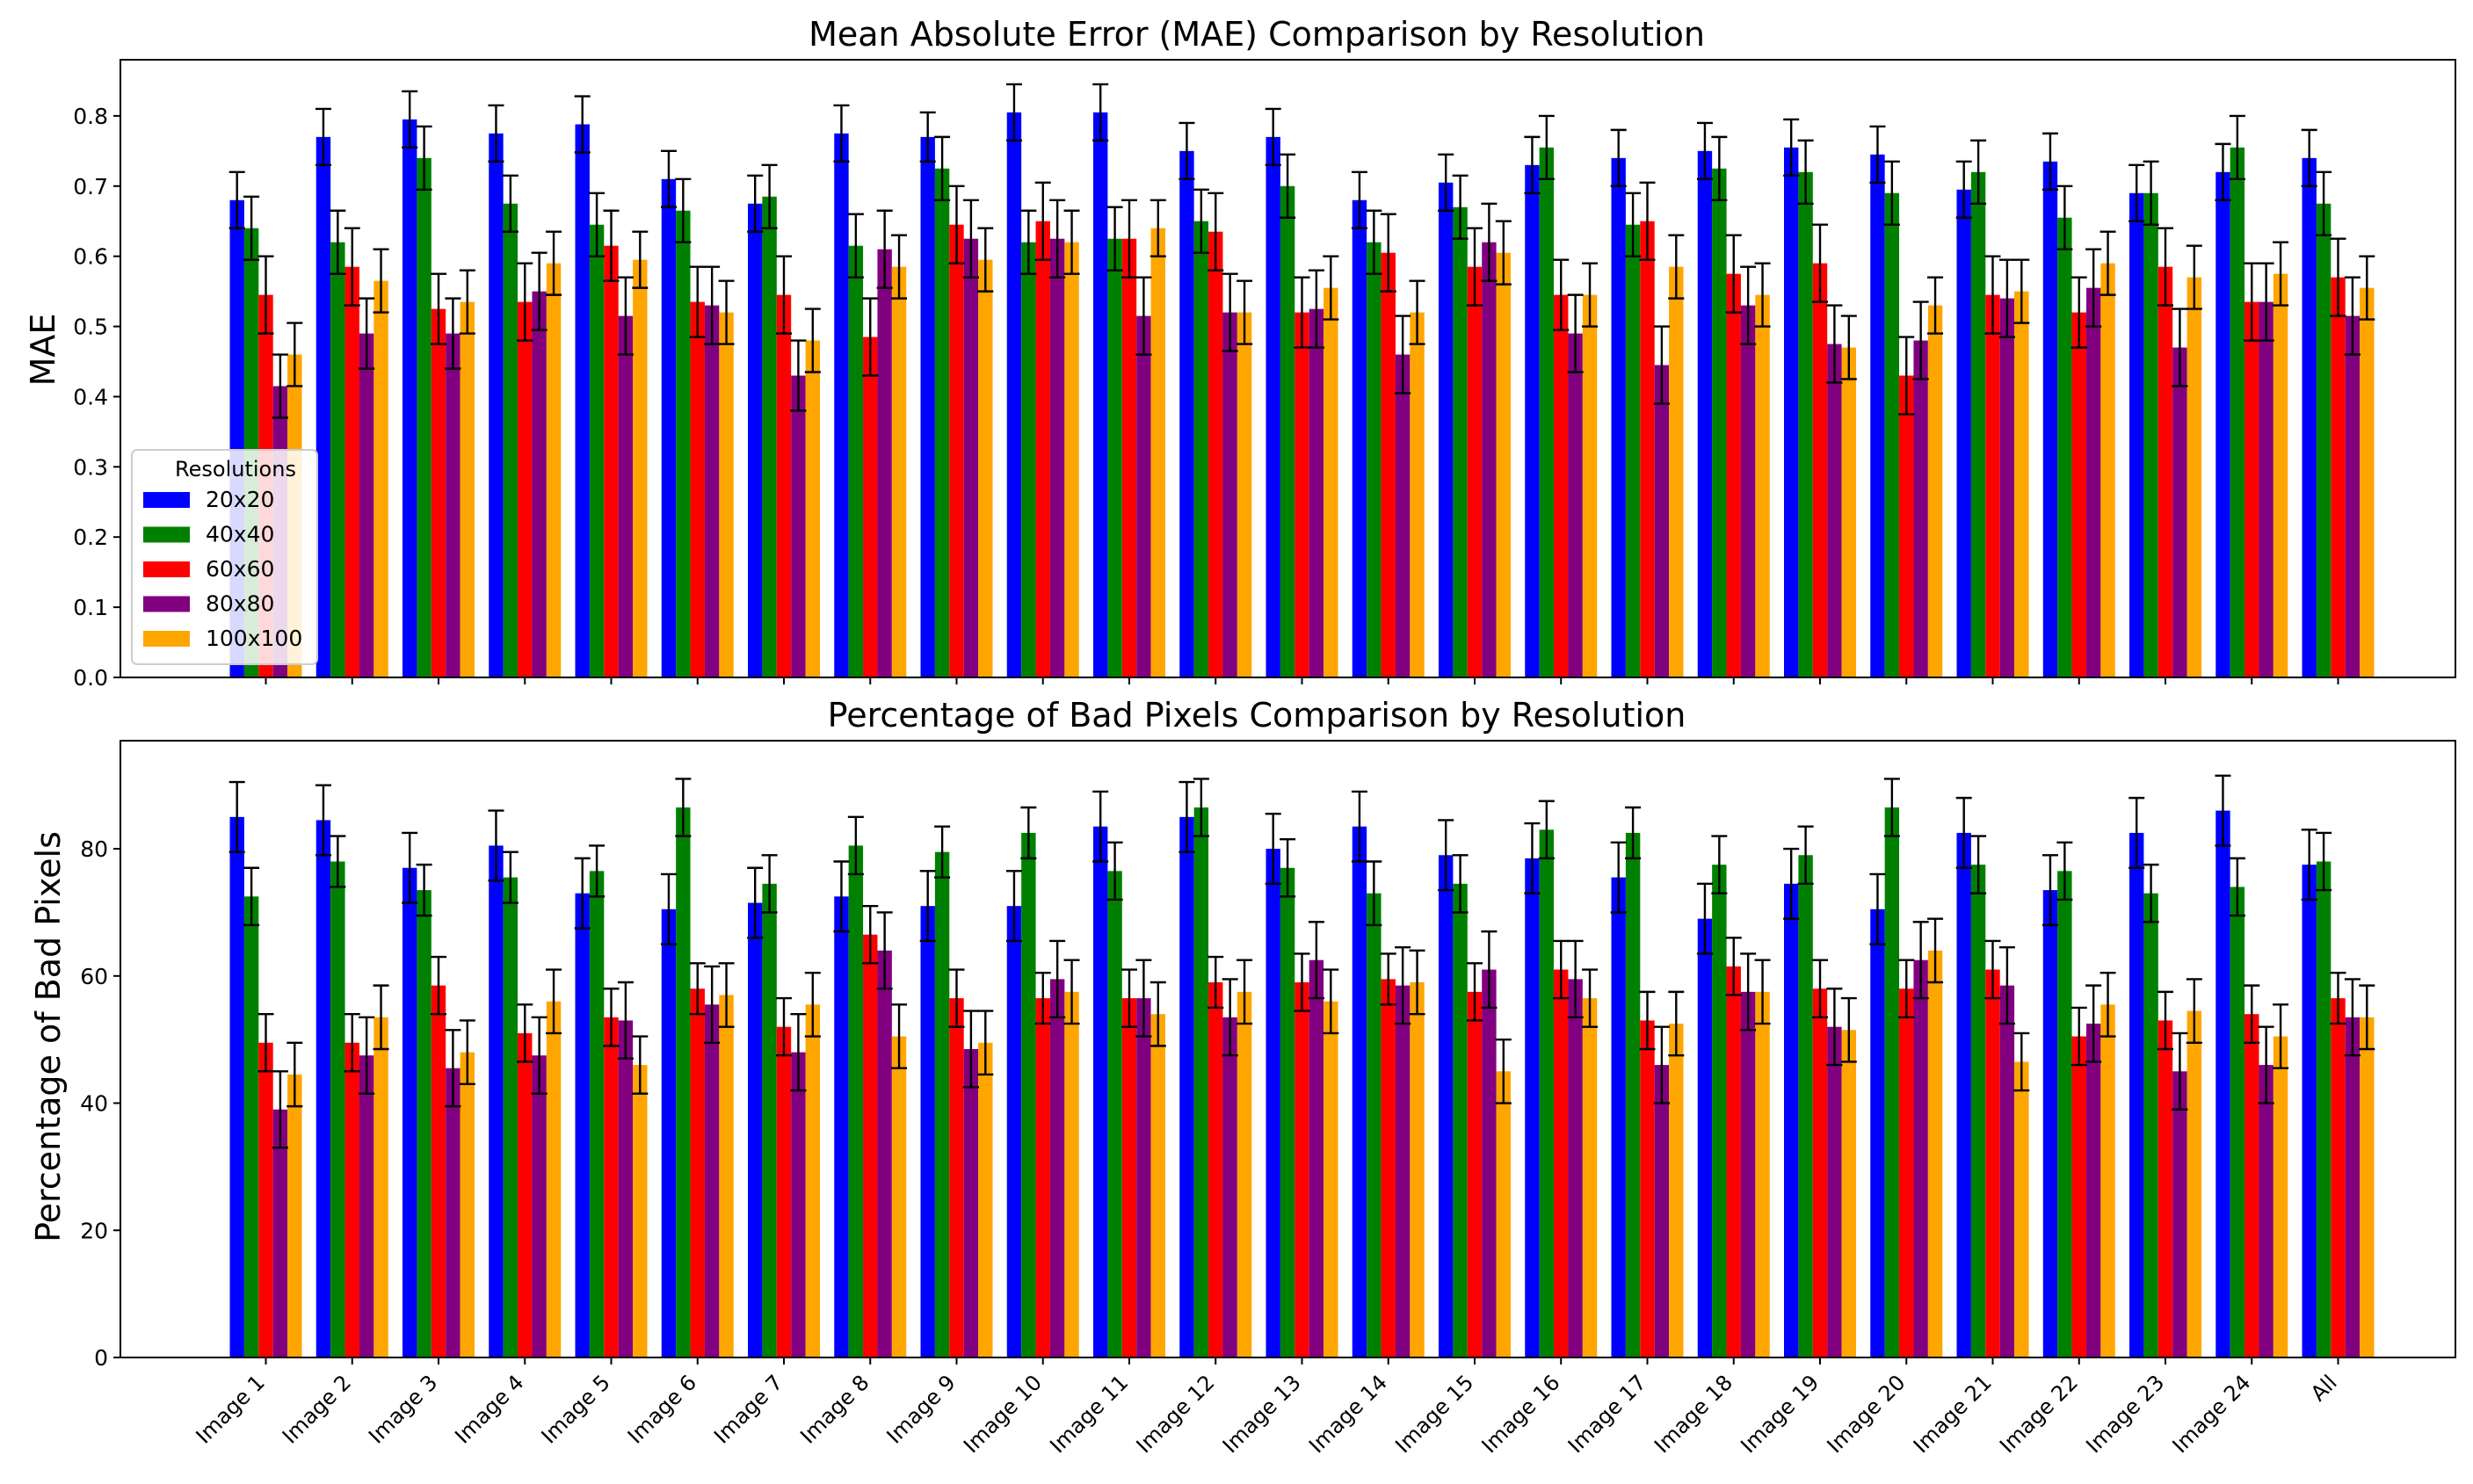 The height and width of the screenshot is (1484, 2473). What do you see at coordinates (90, 117) in the screenshot?
I see `mae-ytick-label: 0.8` at bounding box center [90, 117].